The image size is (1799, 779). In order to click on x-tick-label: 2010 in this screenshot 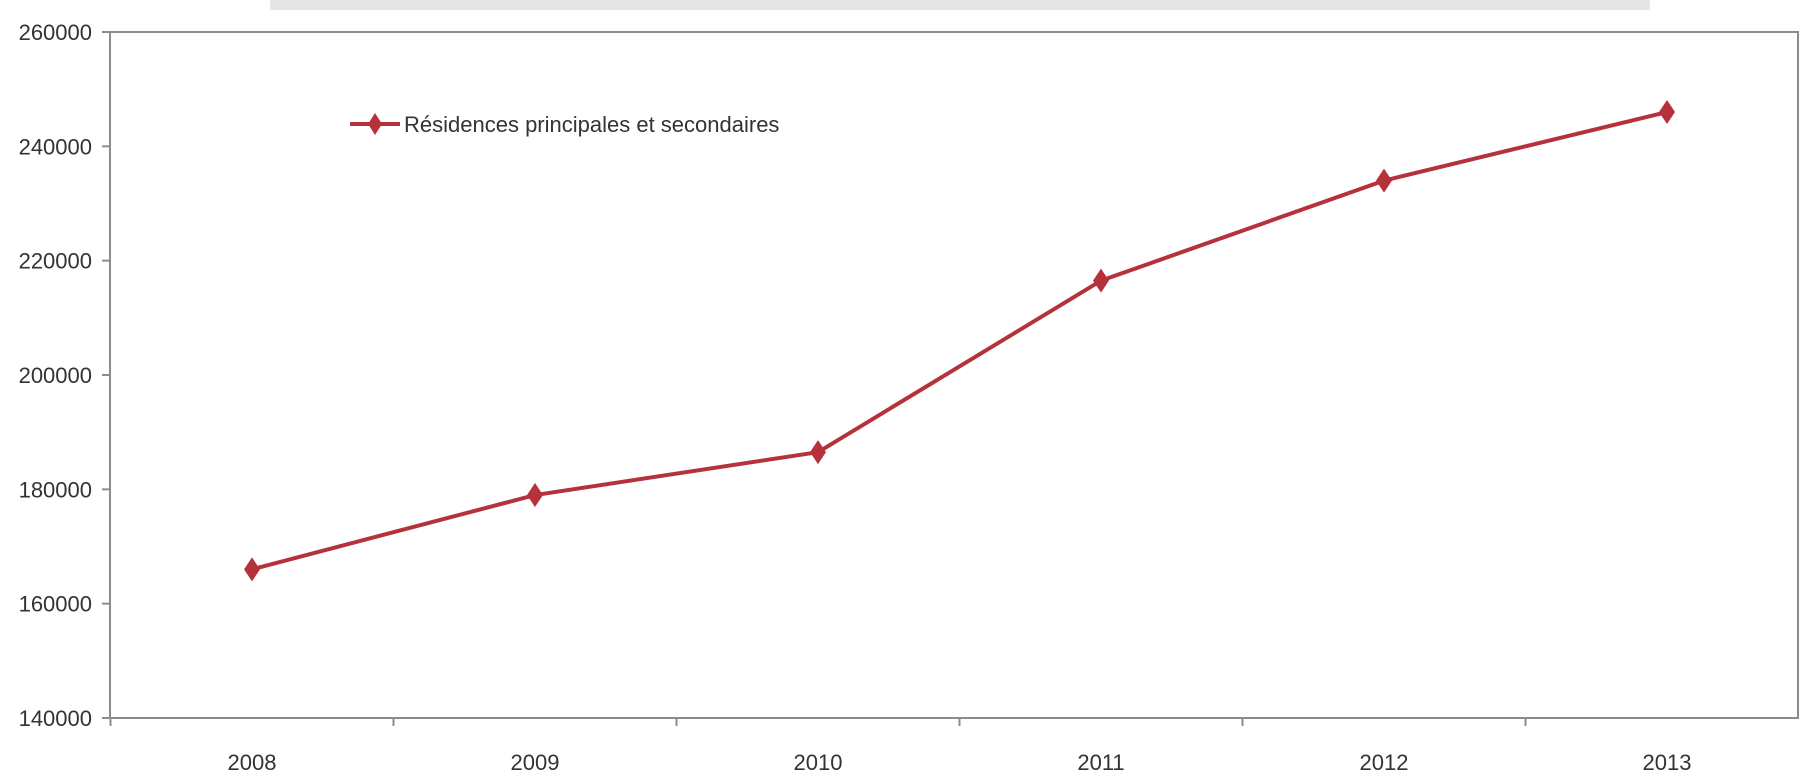, I will do `click(818, 762)`.